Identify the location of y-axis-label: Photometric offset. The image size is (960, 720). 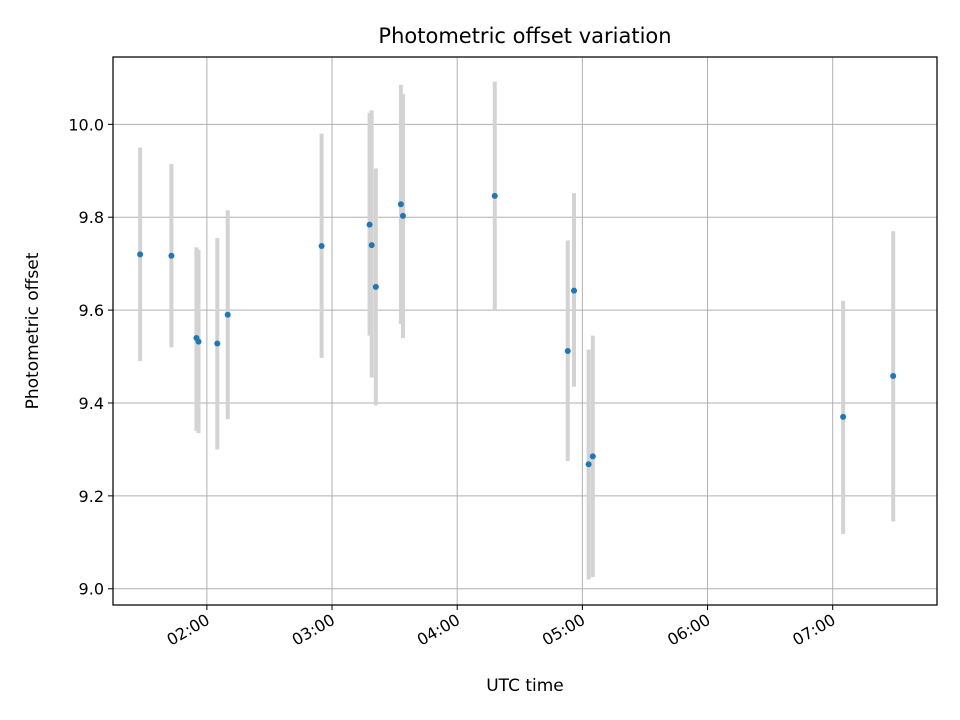
(33, 330).